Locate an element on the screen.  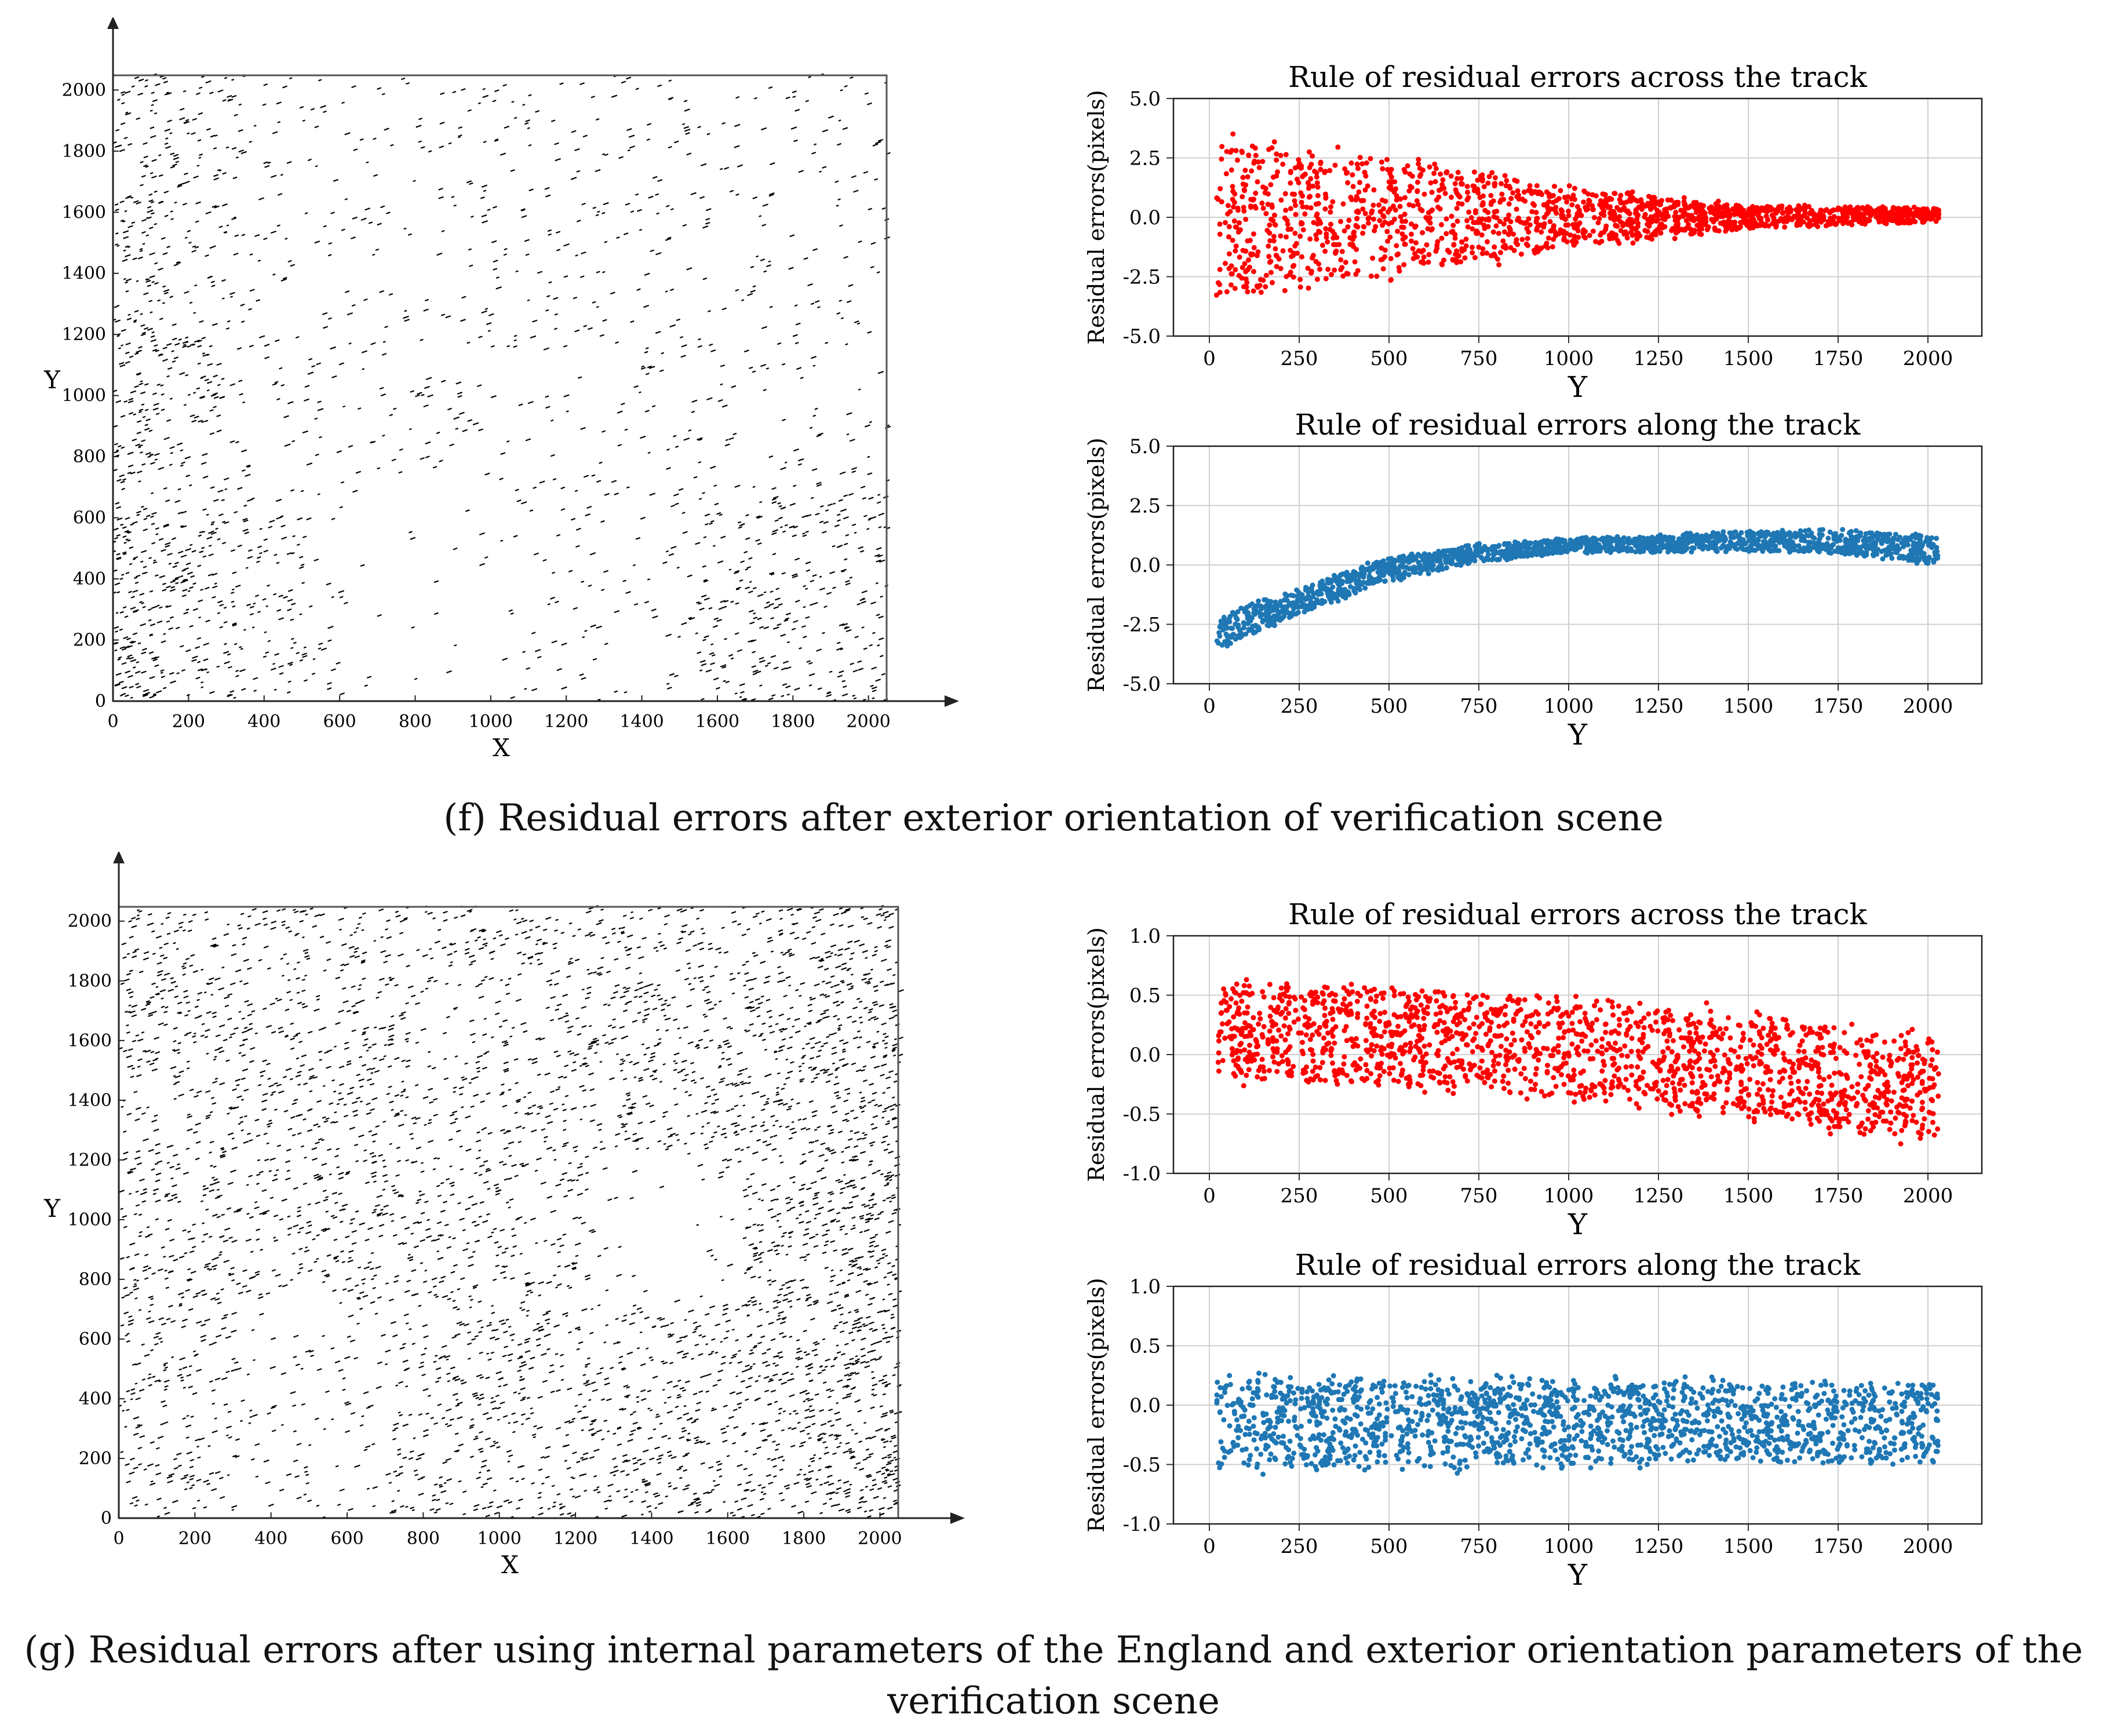
x-axis-arrowhead is located at coordinates (957, 1518).